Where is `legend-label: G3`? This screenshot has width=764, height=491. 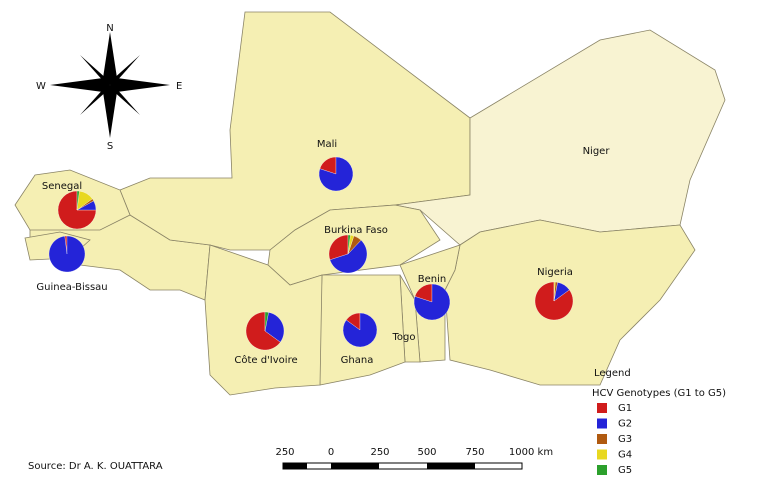 legend-label: G3 is located at coordinates (625, 439).